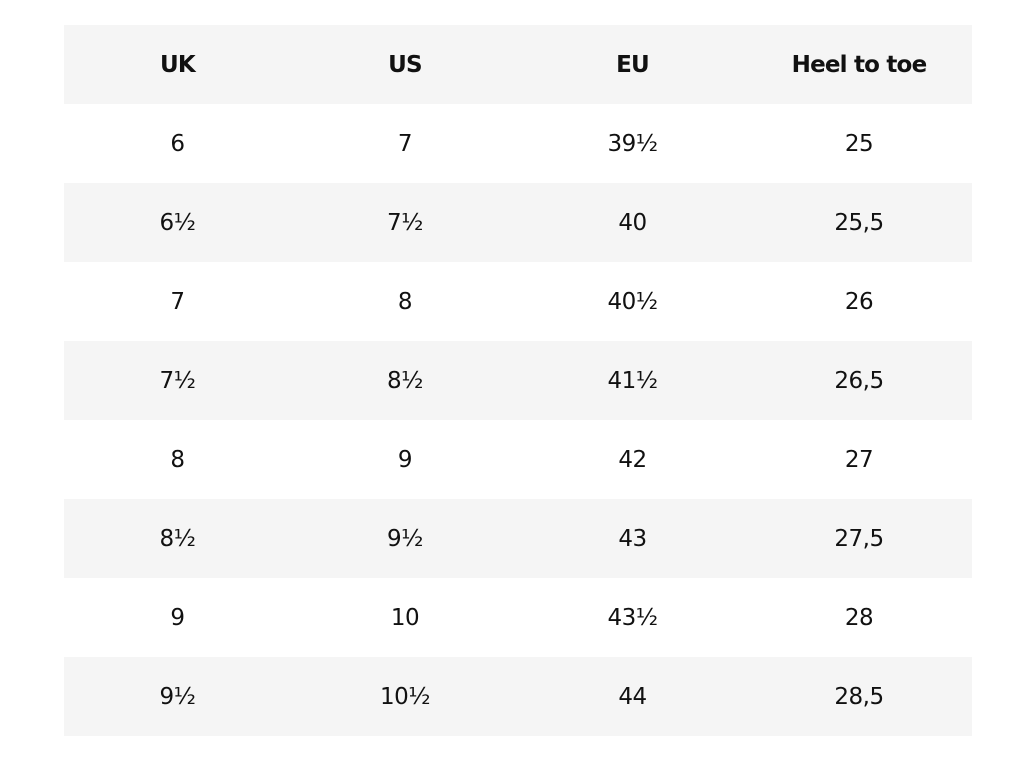 Image resolution: width=1026 pixels, height=762 pixels. What do you see at coordinates (177, 617) in the screenshot?
I see `cell-uk: 9` at bounding box center [177, 617].